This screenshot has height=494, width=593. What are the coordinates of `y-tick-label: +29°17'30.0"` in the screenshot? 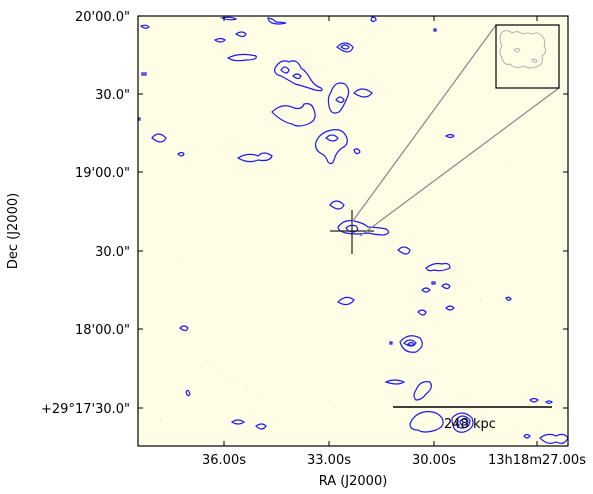 It's located at (85, 409).